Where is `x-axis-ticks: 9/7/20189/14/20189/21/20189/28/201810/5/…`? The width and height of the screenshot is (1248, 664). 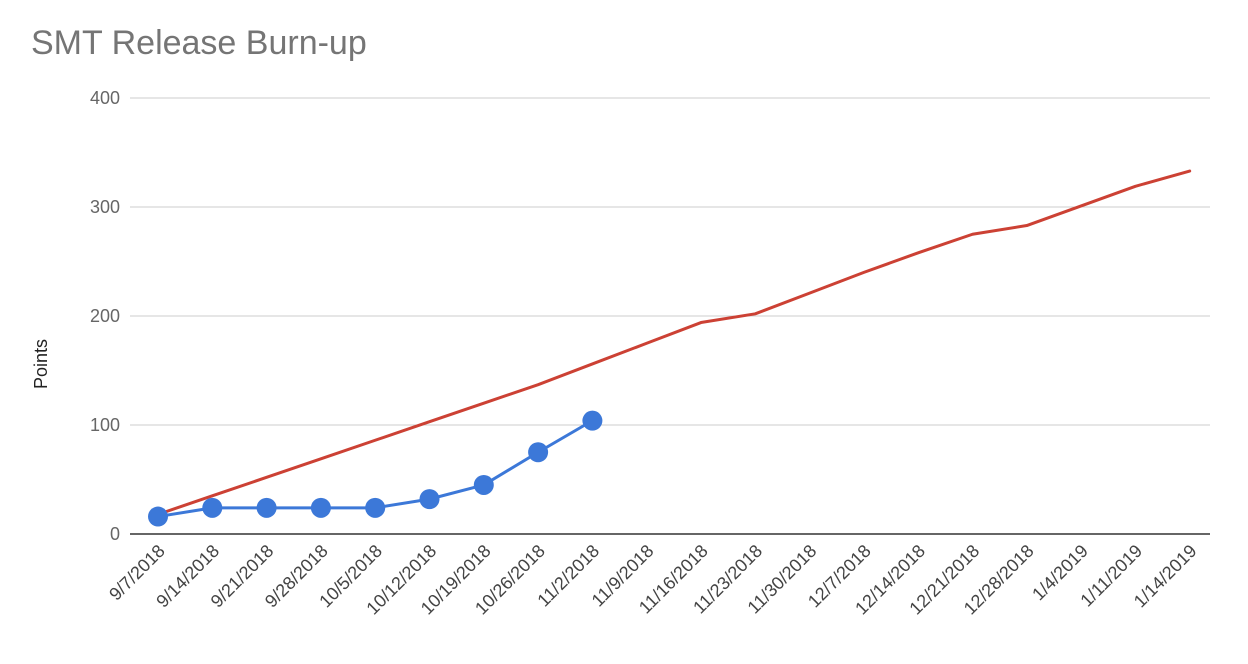 x-axis-ticks: 9/7/20189/14/20189/21/20189/28/201810/5/… is located at coordinates (652, 580).